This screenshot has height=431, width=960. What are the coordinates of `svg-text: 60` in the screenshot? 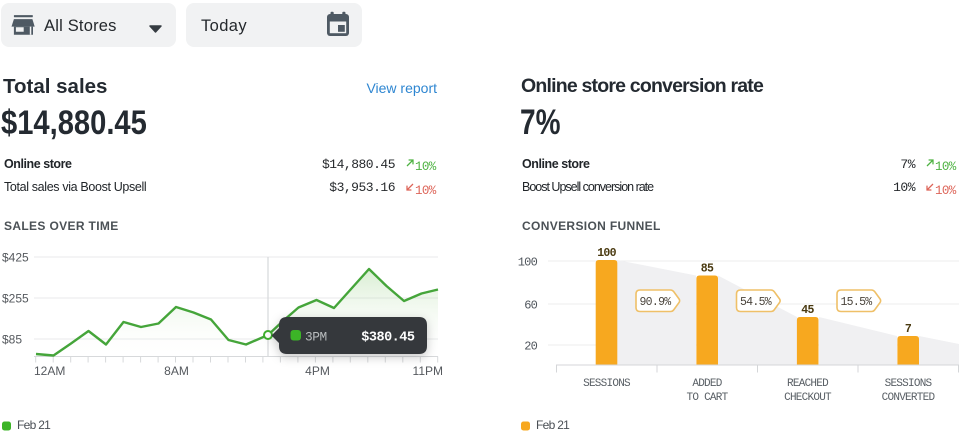 It's located at (530, 306).